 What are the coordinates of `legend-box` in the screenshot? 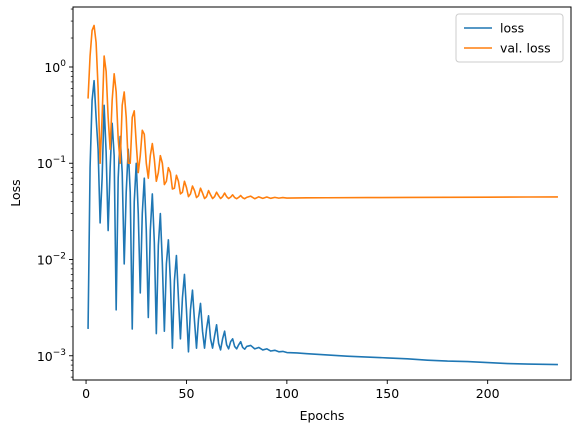 It's located at (509, 38).